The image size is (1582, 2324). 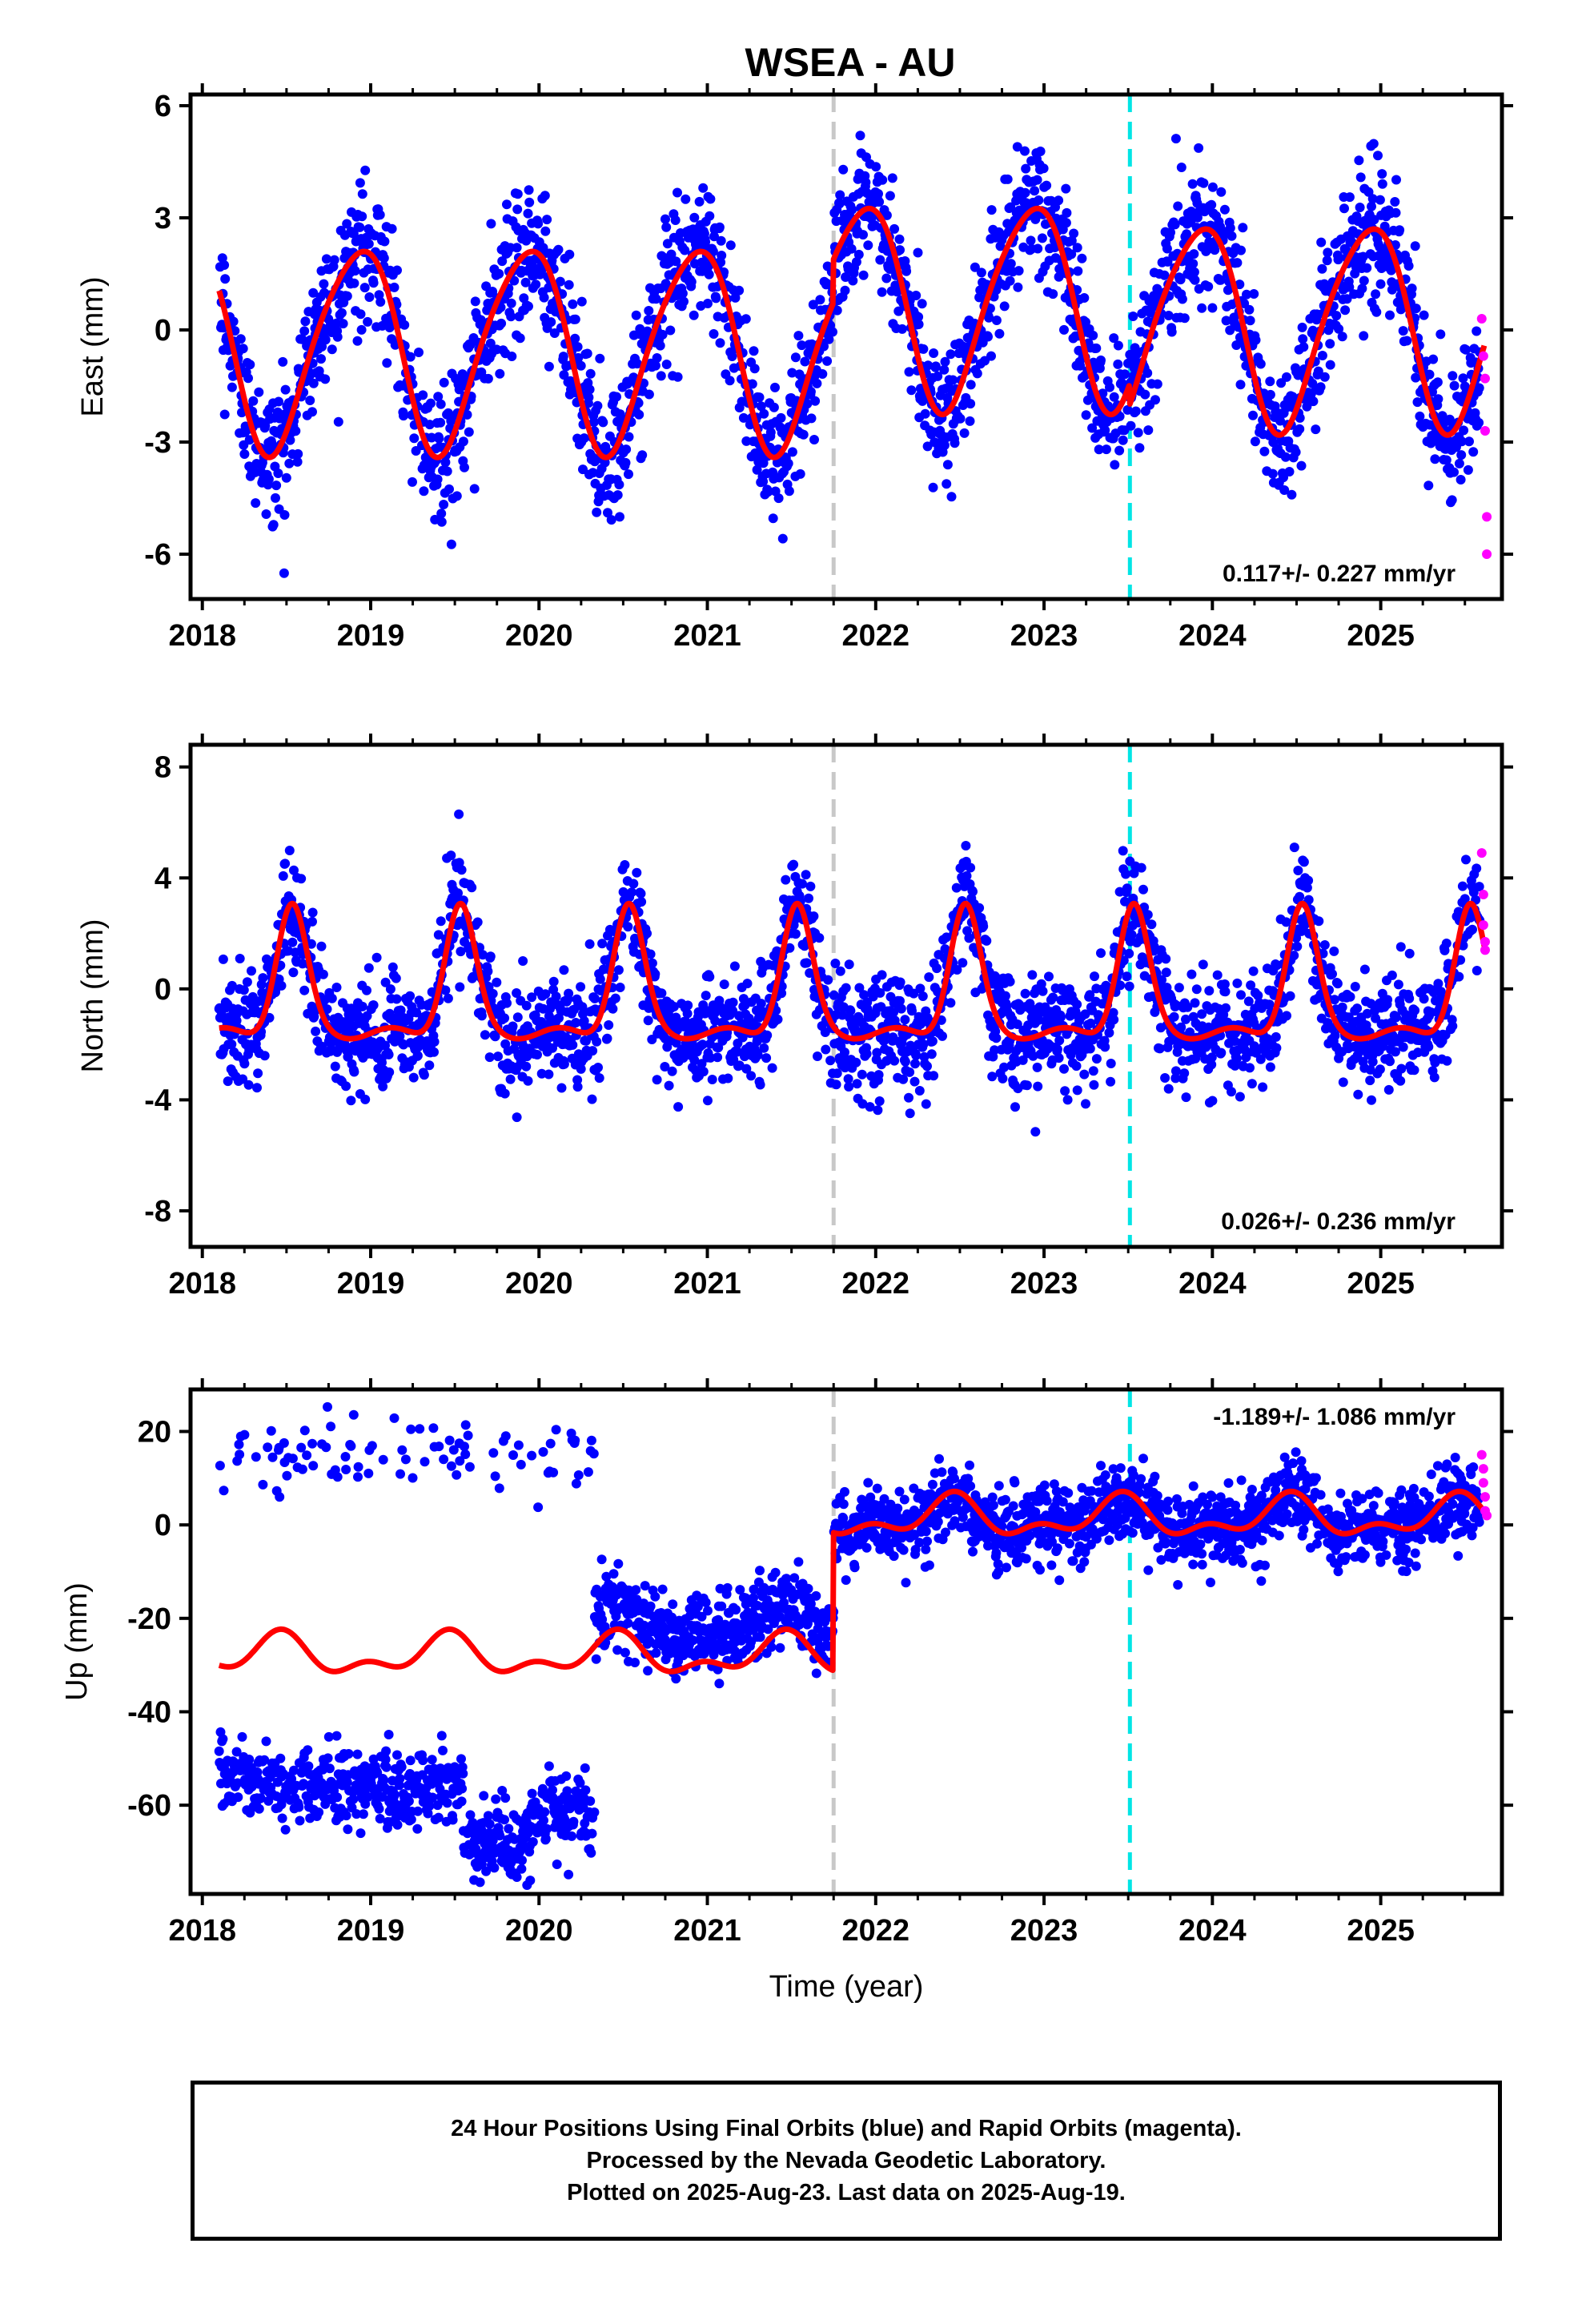 What do you see at coordinates (1044, 1284) in the screenshot?
I see `x-tick-label: 2023` at bounding box center [1044, 1284].